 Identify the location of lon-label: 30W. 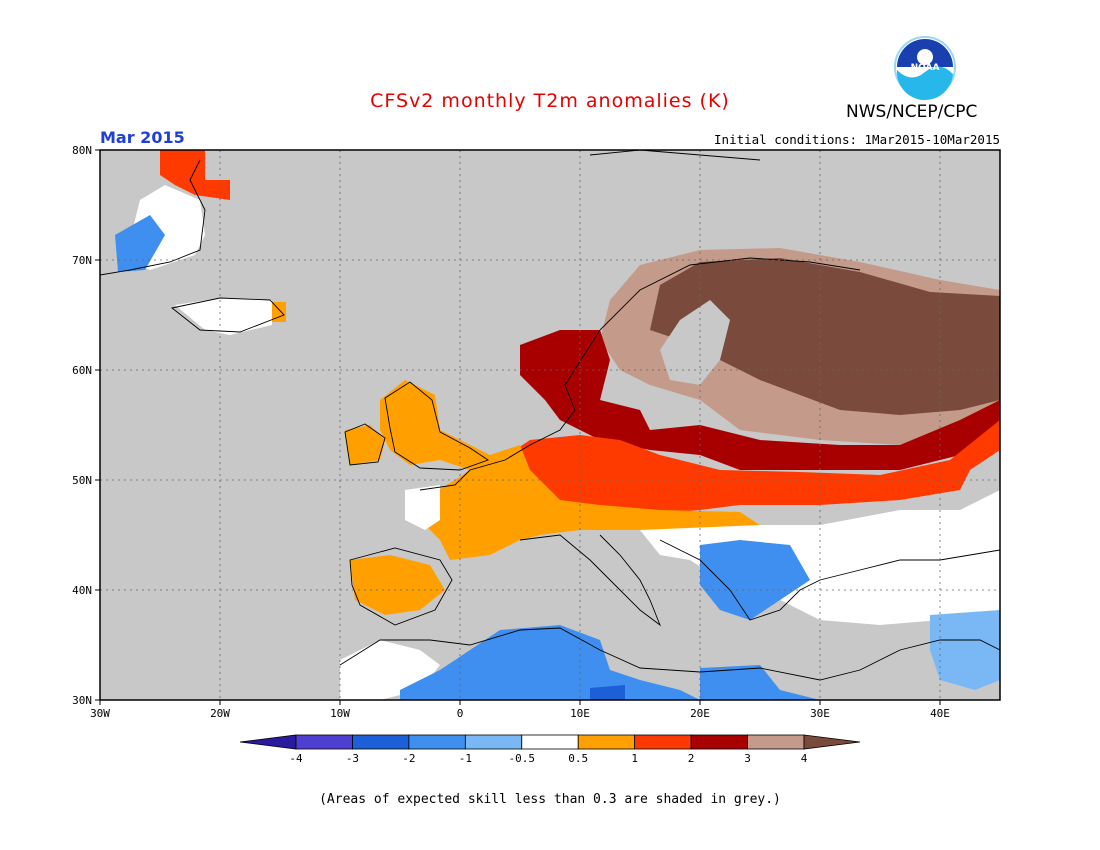
(100, 713).